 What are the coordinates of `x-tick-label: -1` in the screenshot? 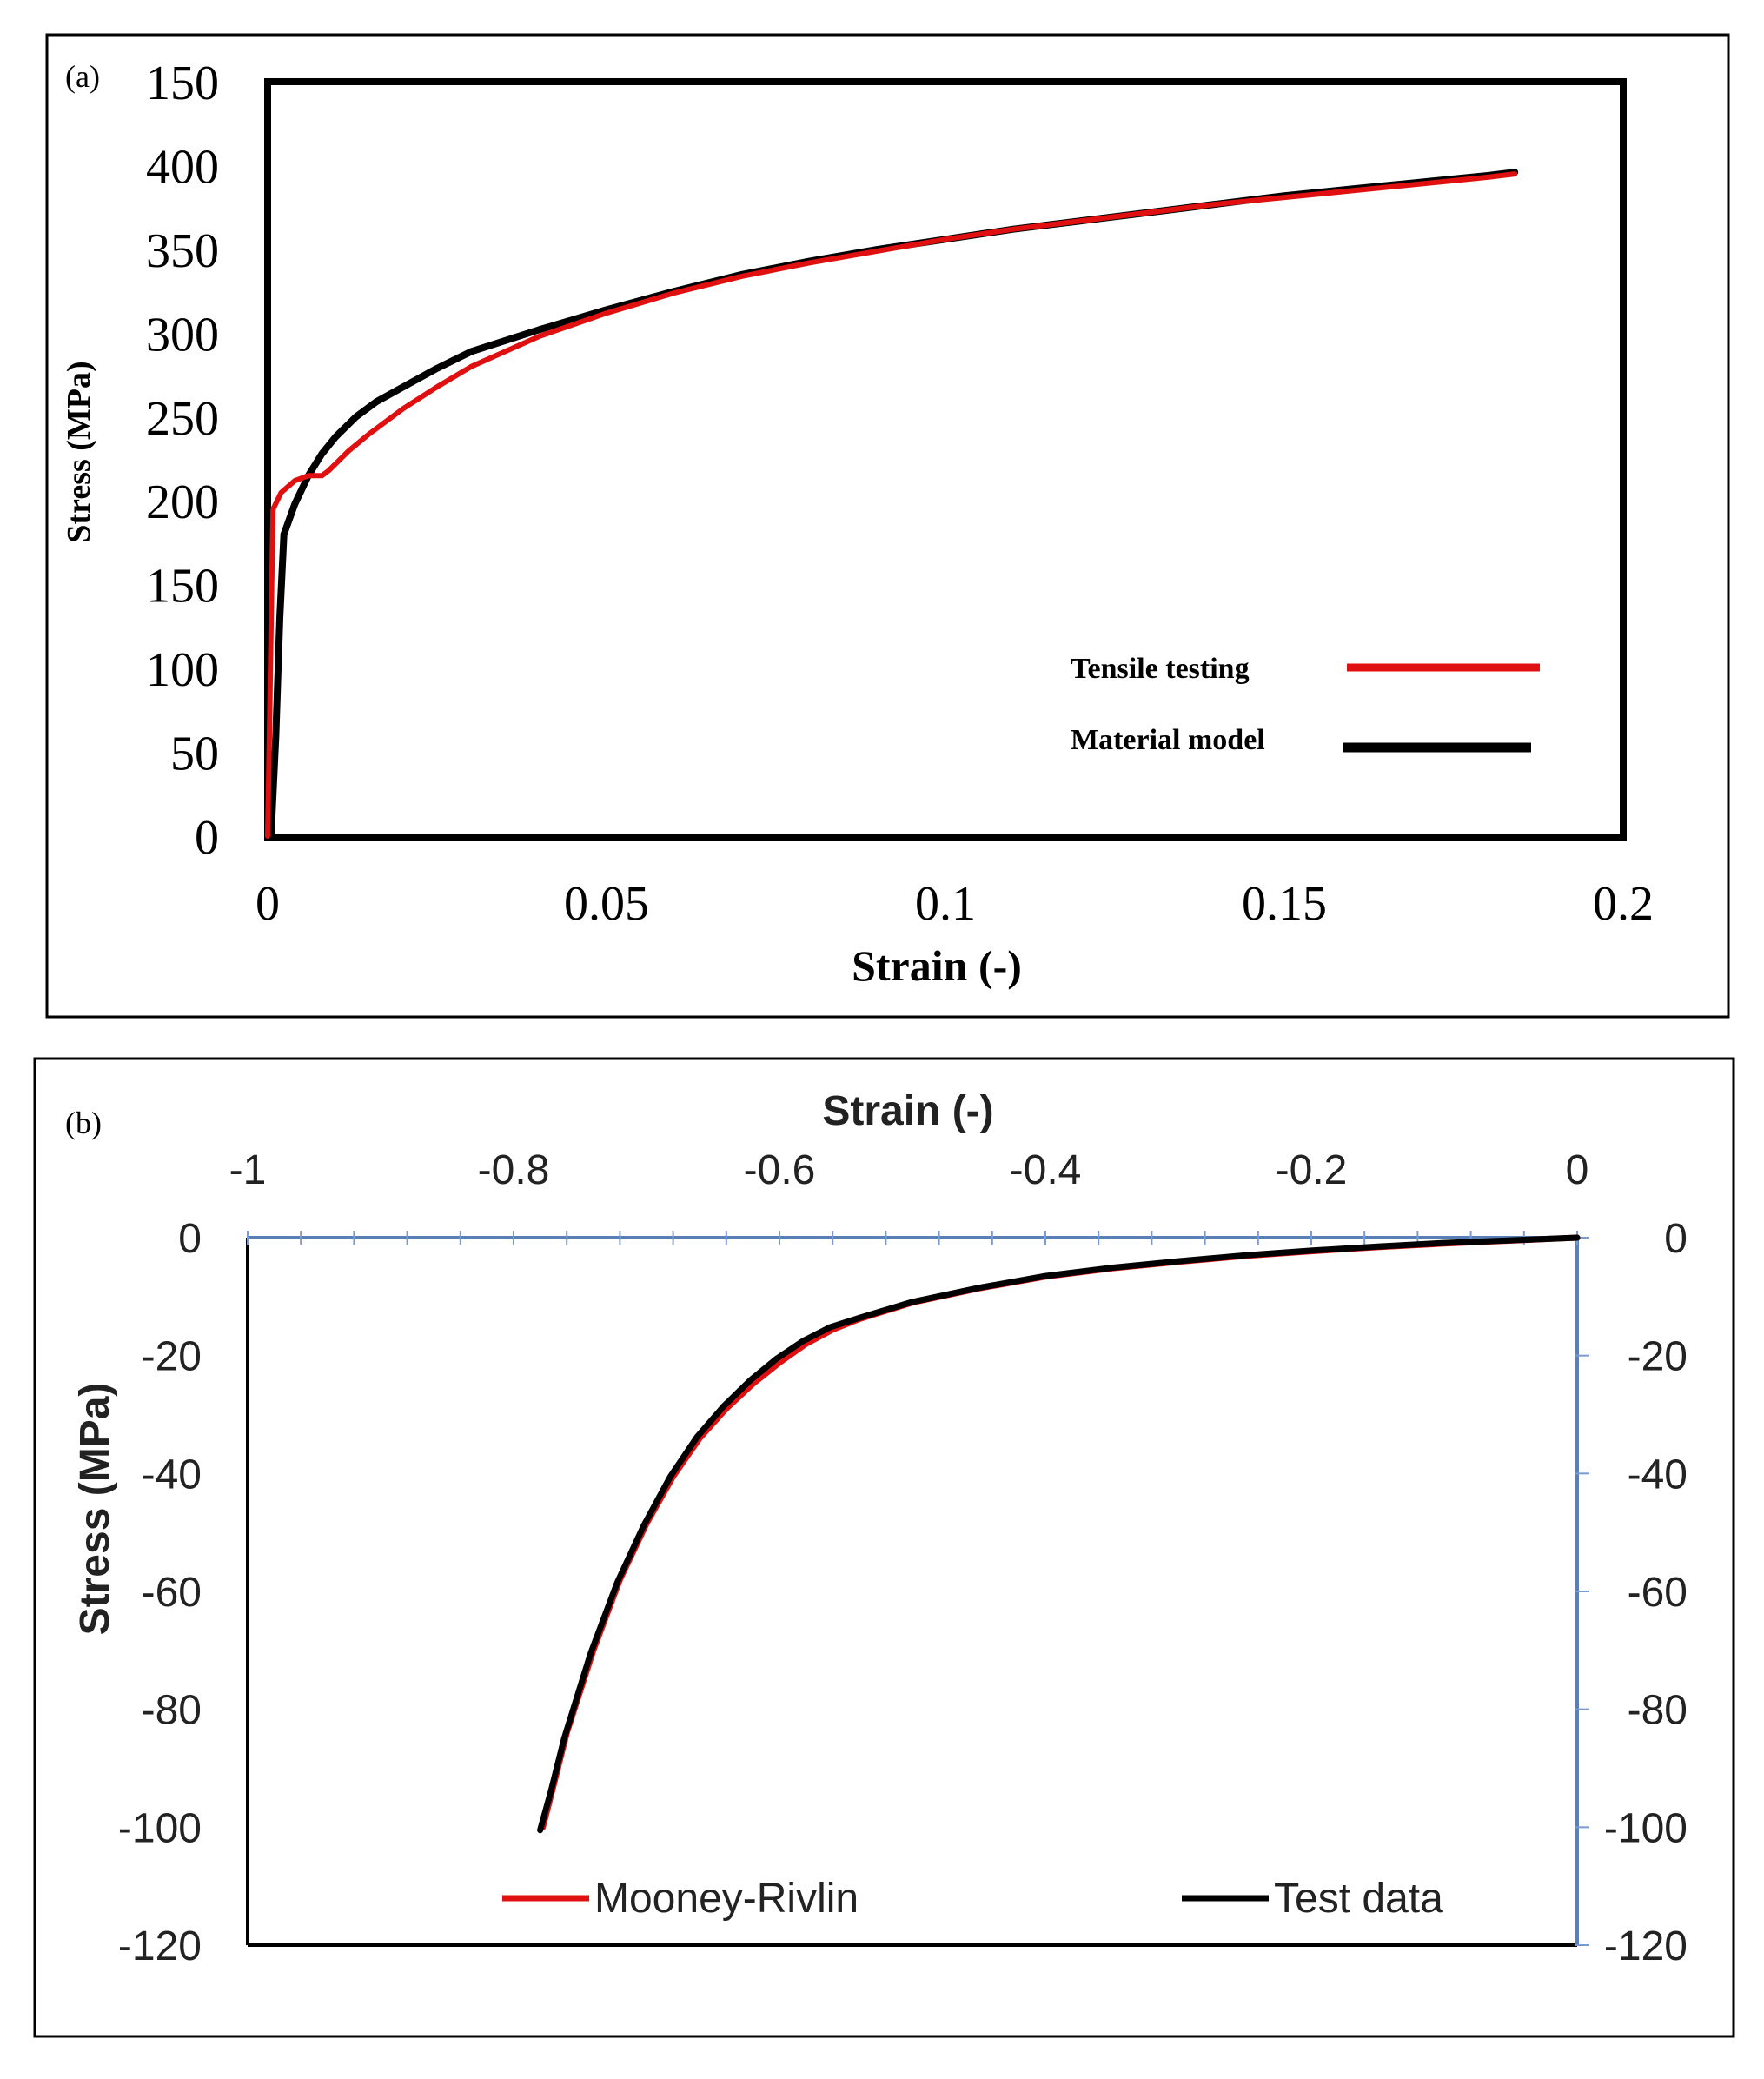 It's located at (248, 1170).